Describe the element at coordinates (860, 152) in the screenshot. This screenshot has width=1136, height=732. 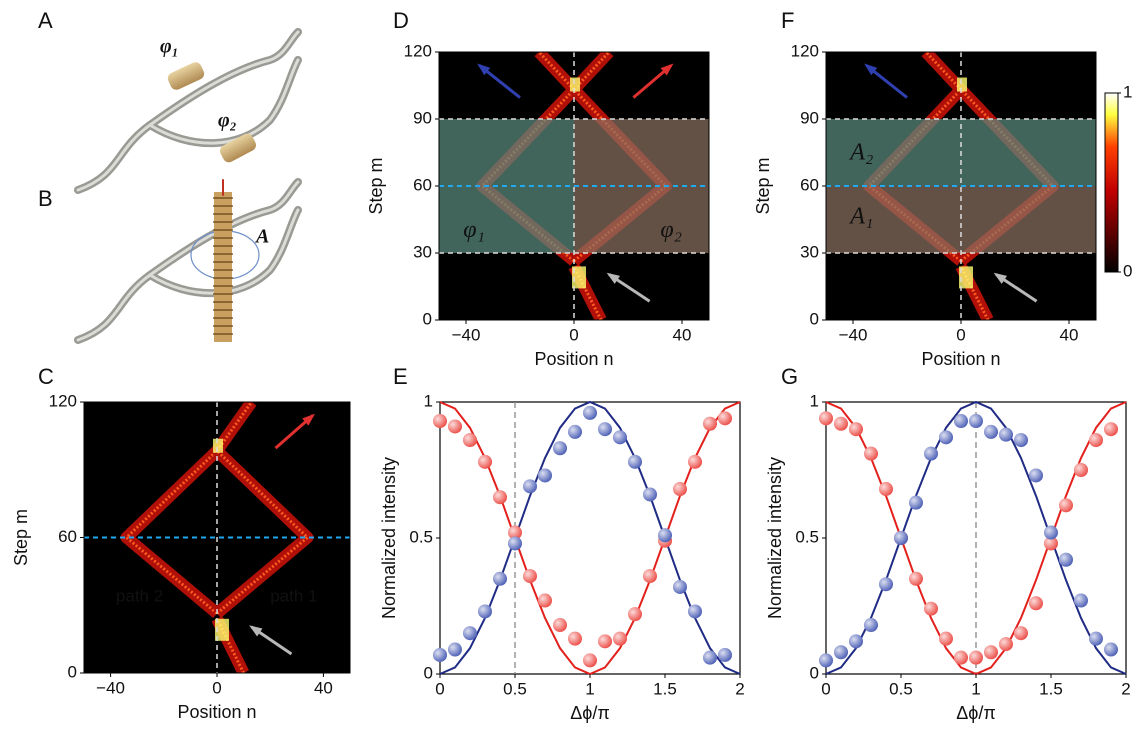
I see `annotation: A₂` at that location.